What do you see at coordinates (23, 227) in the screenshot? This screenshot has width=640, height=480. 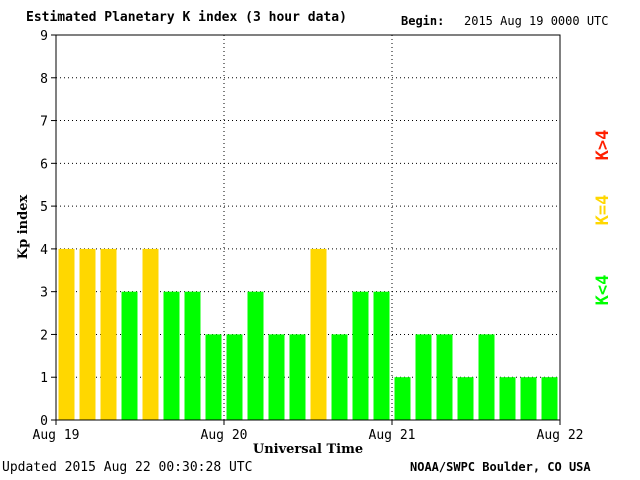 I see `y-axis-label: Kp index` at bounding box center [23, 227].